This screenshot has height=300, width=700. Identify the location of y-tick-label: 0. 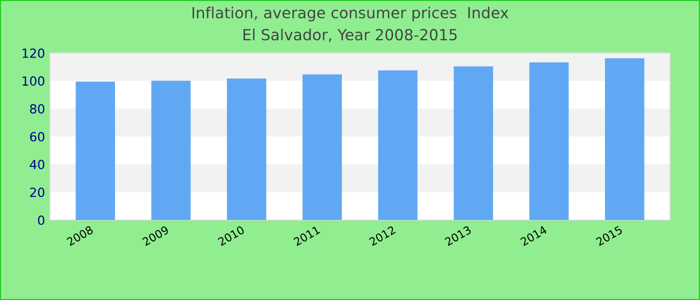
(41, 220).